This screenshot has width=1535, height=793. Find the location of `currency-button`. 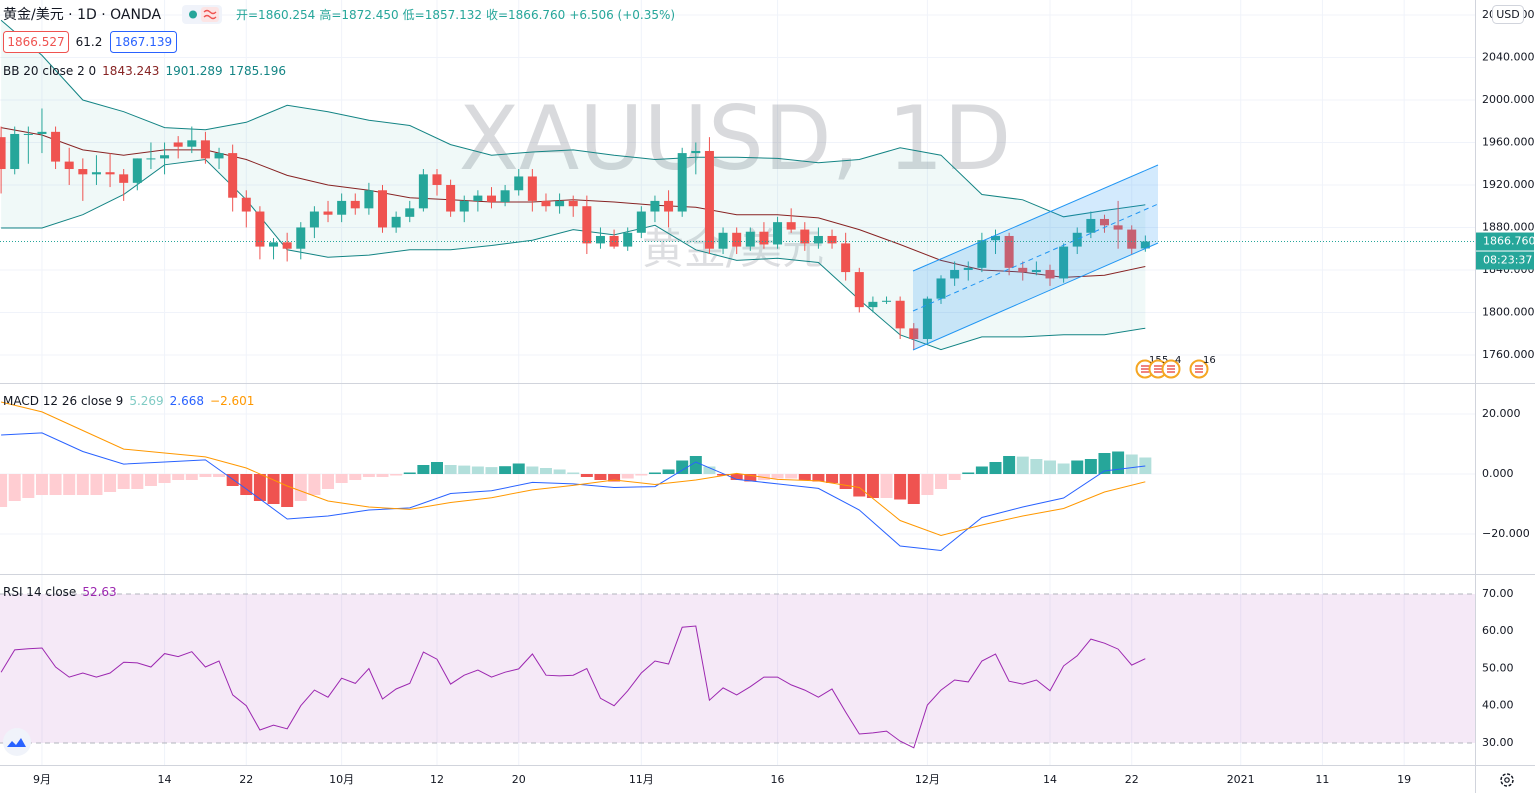

currency-button is located at coordinates (1508, 14).